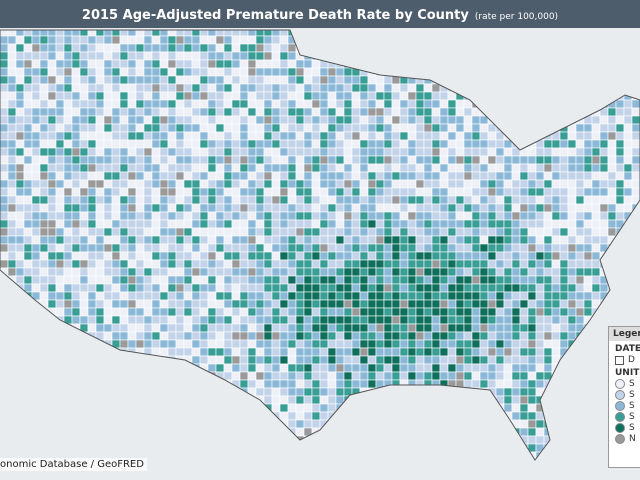 This screenshot has width=640, height=480. I want to click on checkbox, so click(619, 360).